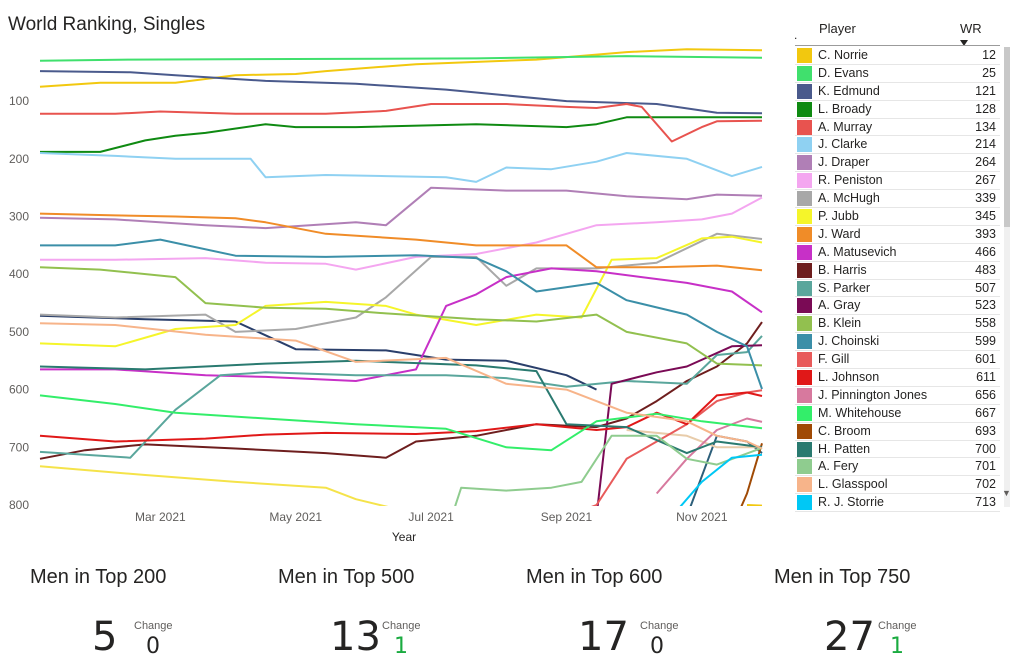 This screenshot has width=1024, height=671. I want to click on x-tick-label: Jul 2021, so click(431, 517).